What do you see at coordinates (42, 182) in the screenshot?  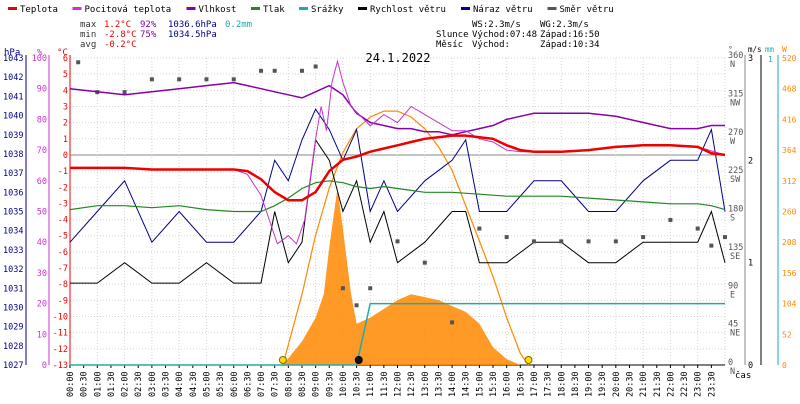 I see `tick-humidity: 60` at bounding box center [42, 182].